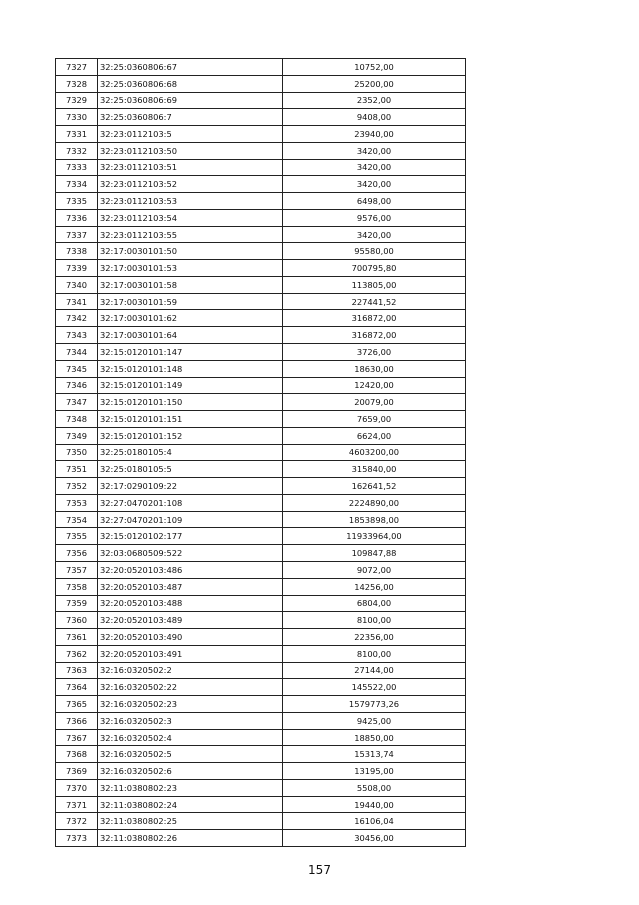 The image size is (639, 905). Describe the element at coordinates (76, 787) in the screenshot. I see `row-number: 7370` at that location.